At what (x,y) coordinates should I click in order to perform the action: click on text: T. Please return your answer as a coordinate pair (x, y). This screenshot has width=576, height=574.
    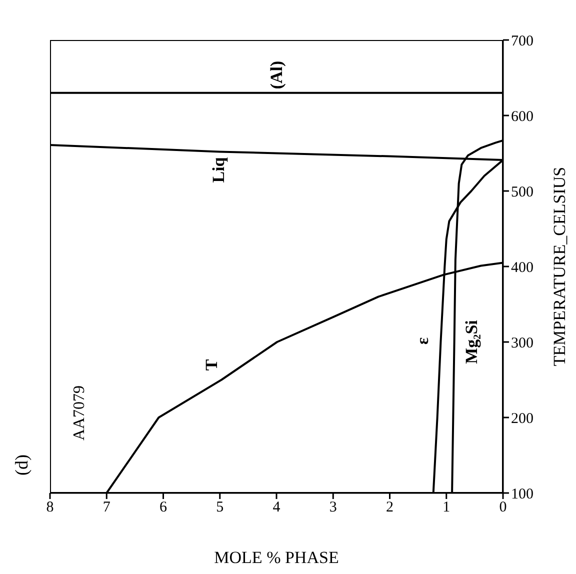
    Looking at the image, I should click on (211, 364).